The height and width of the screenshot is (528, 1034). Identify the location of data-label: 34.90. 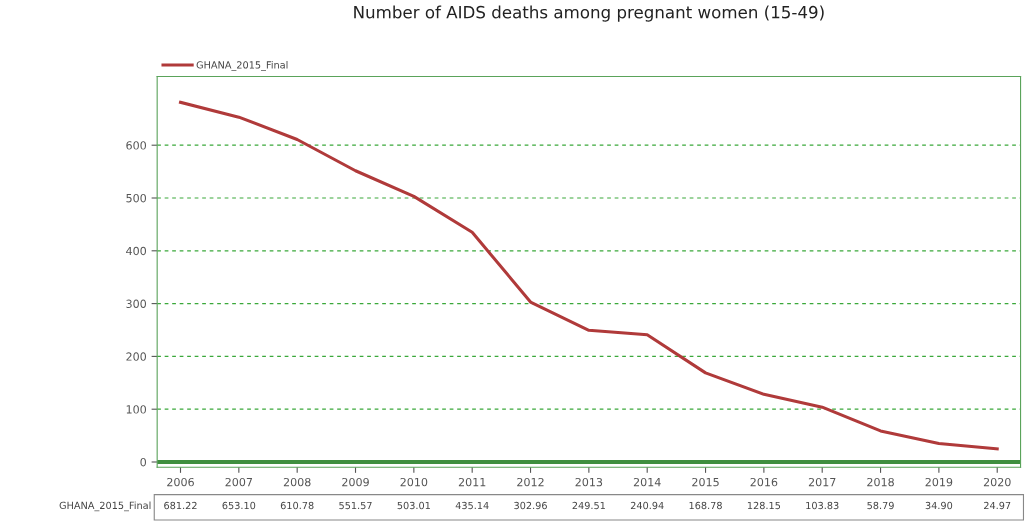
(939, 505).